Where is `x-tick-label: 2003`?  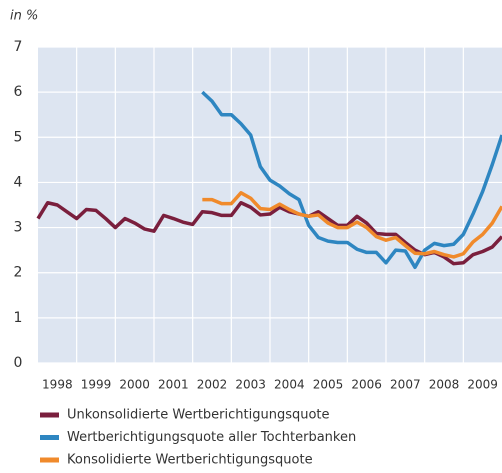
x-tick-label: 2003 is located at coordinates (250, 385).